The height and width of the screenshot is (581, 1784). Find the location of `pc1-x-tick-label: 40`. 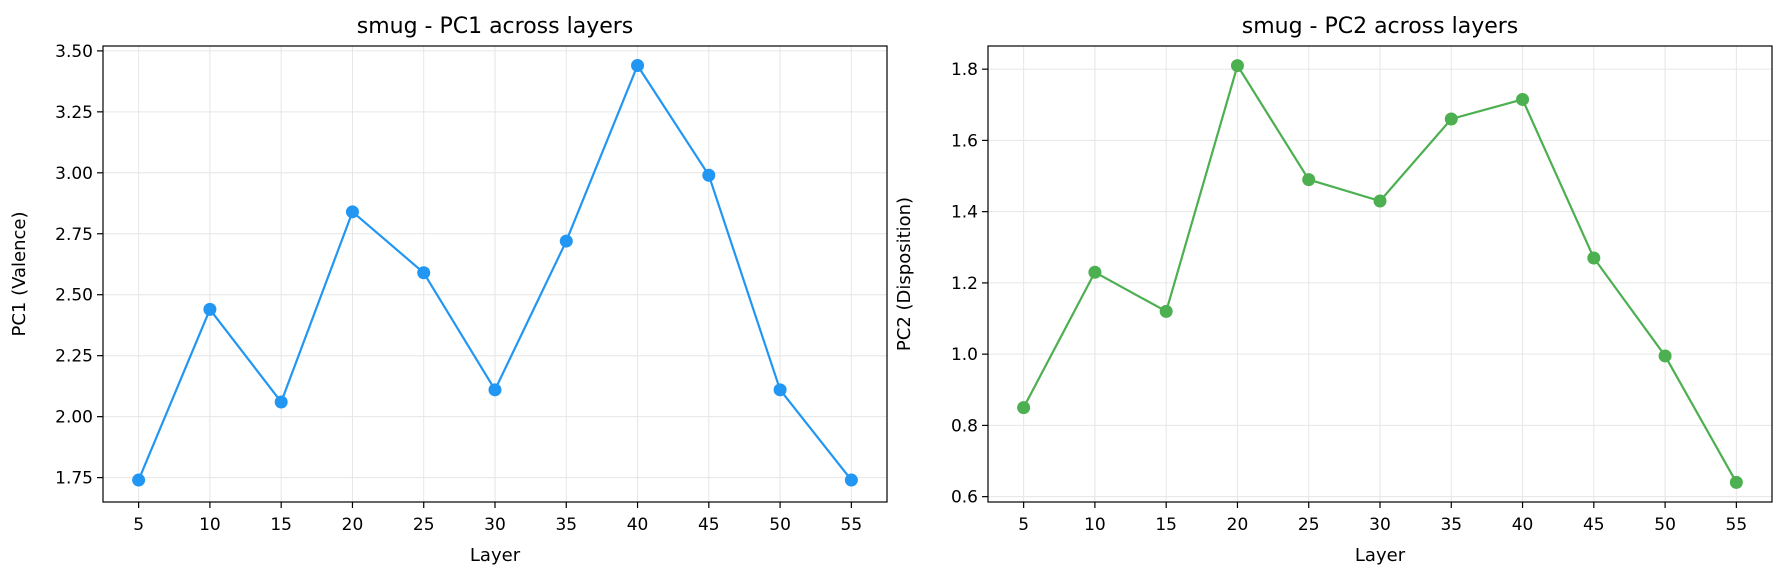

pc1-x-tick-label: 40 is located at coordinates (638, 525).